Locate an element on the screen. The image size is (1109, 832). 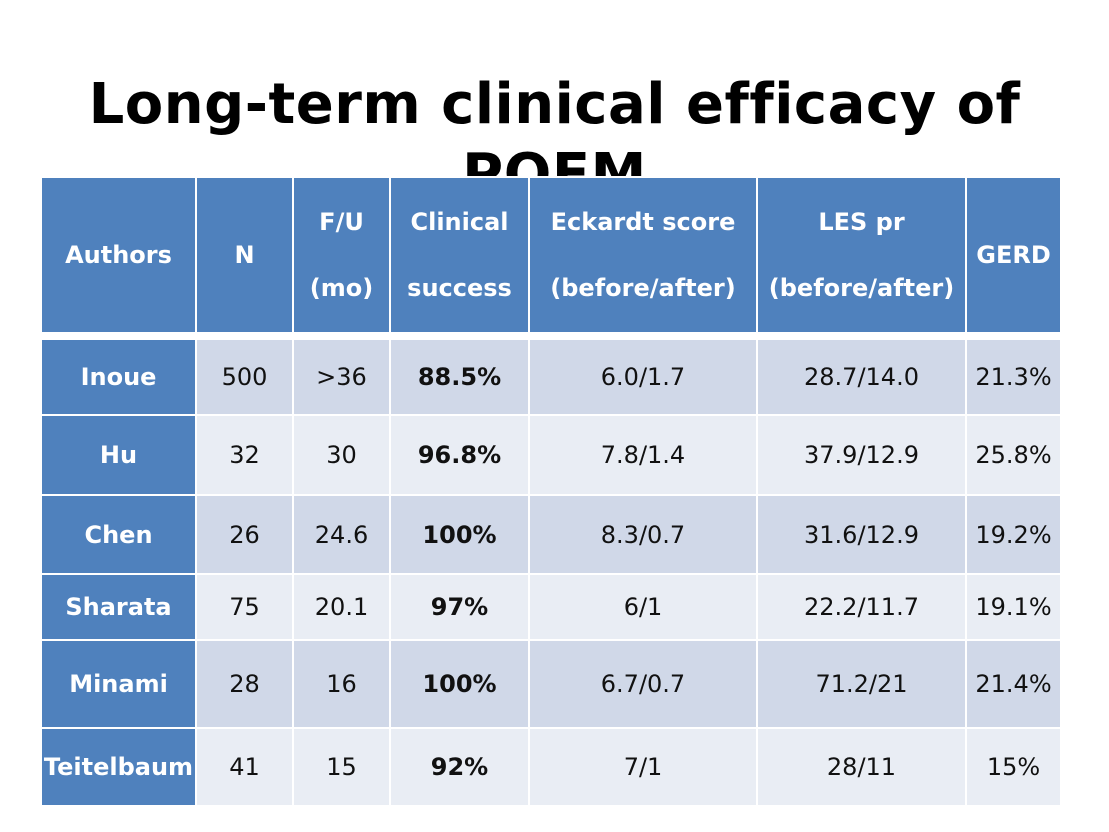
row-n: 41 is located at coordinates (244, 767).